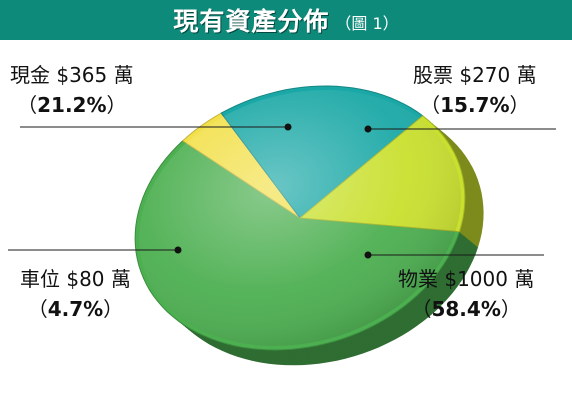 Image resolution: width=572 pixels, height=414 pixels. I want to click on label-property-amount: 物業 $1000 萬, so click(466, 279).